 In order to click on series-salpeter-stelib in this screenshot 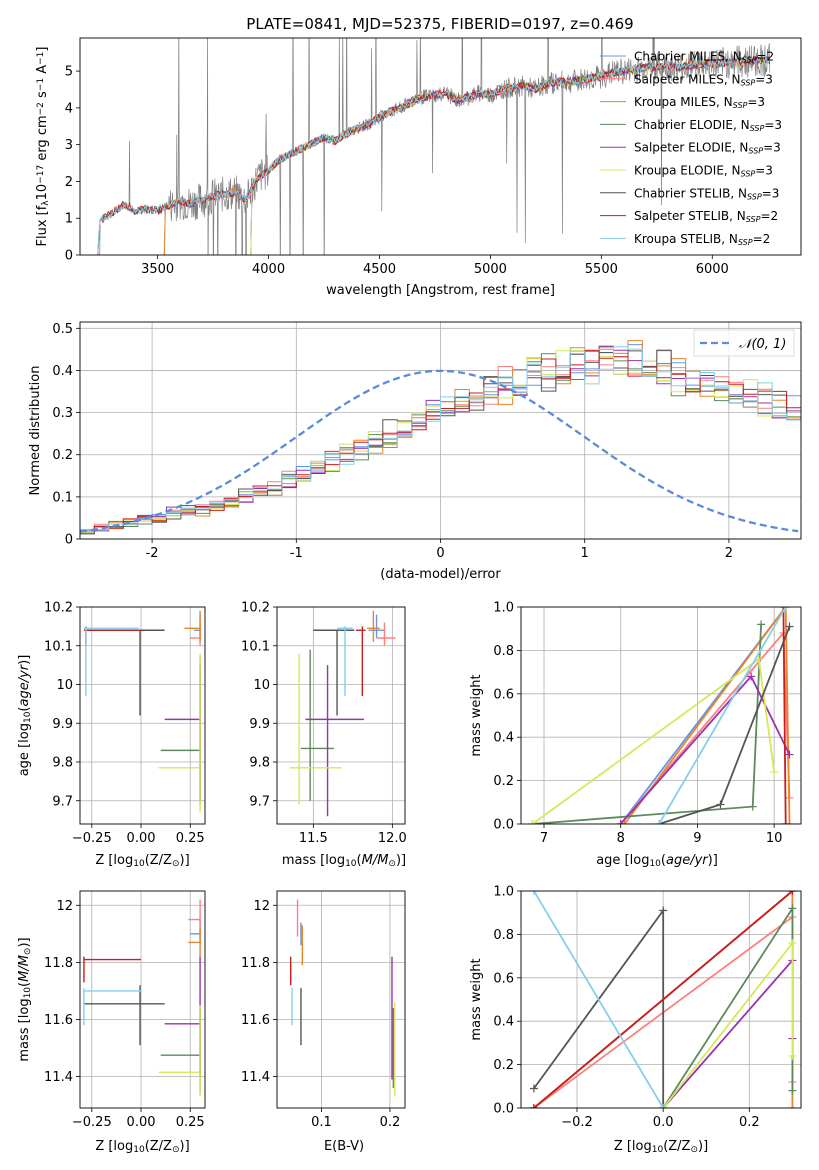, I will do `click(663, 999)`.